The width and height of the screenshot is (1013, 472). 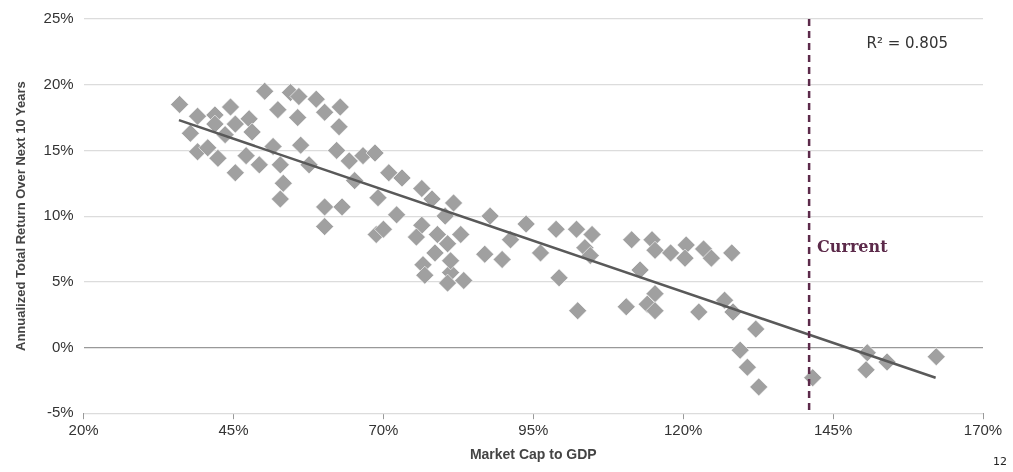 What do you see at coordinates (383, 430) in the screenshot?
I see `x-tick-label: 70%` at bounding box center [383, 430].